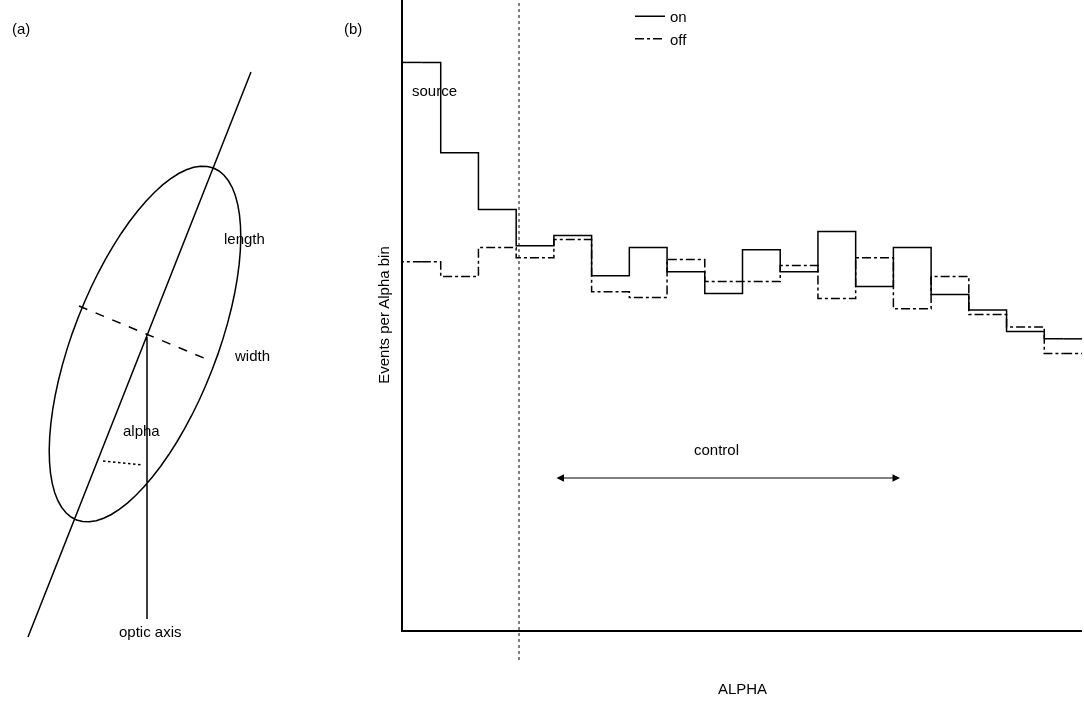 This screenshot has width=1084, height=702. I want to click on annotation: control, so click(717, 449).